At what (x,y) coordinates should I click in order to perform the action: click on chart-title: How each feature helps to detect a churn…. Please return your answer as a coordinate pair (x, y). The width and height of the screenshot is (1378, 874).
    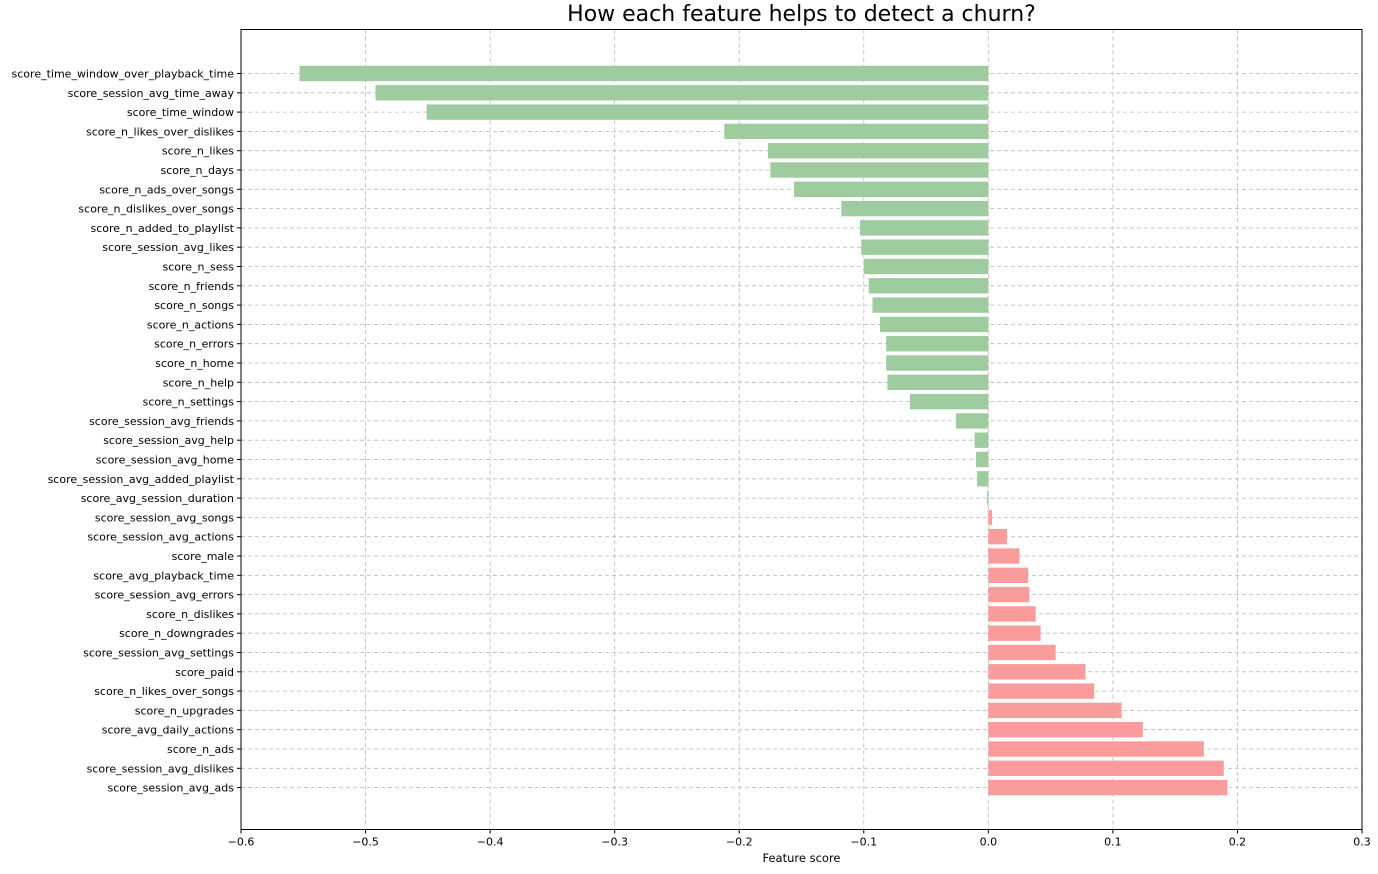
    Looking at the image, I should click on (801, 14).